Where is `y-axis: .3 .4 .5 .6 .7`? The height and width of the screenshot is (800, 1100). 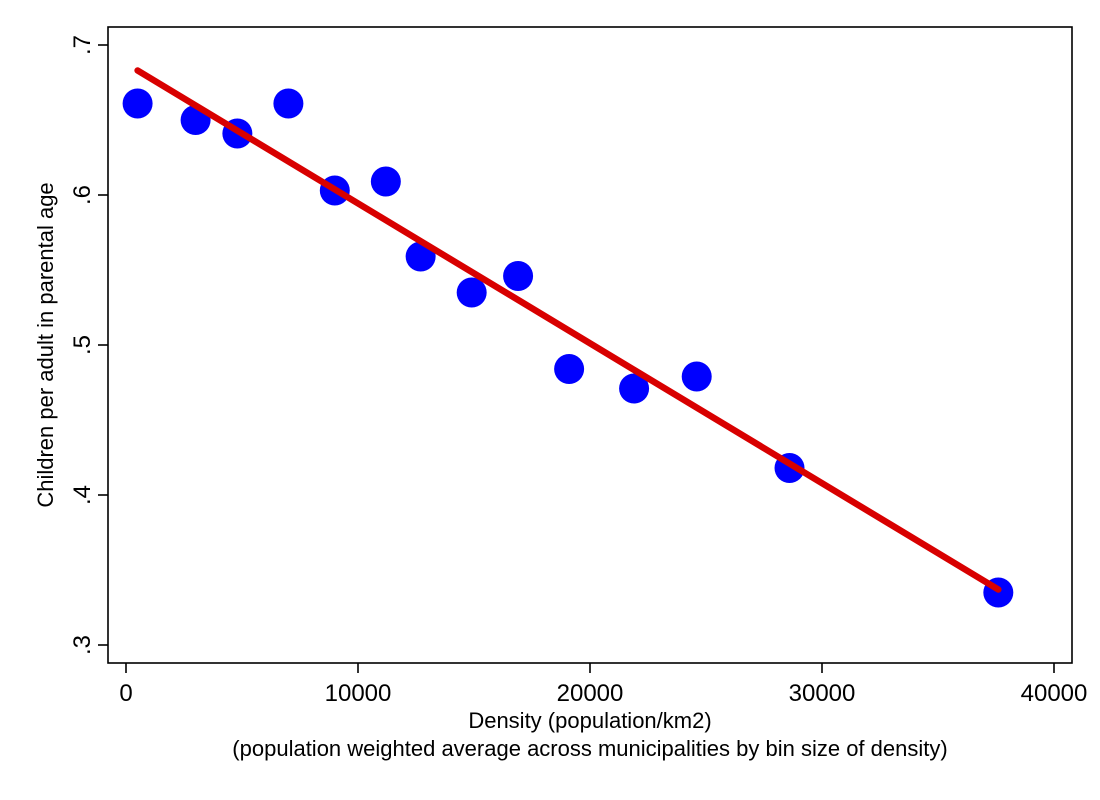
y-axis: .3 .4 .5 .6 .7 is located at coordinates (88, 345).